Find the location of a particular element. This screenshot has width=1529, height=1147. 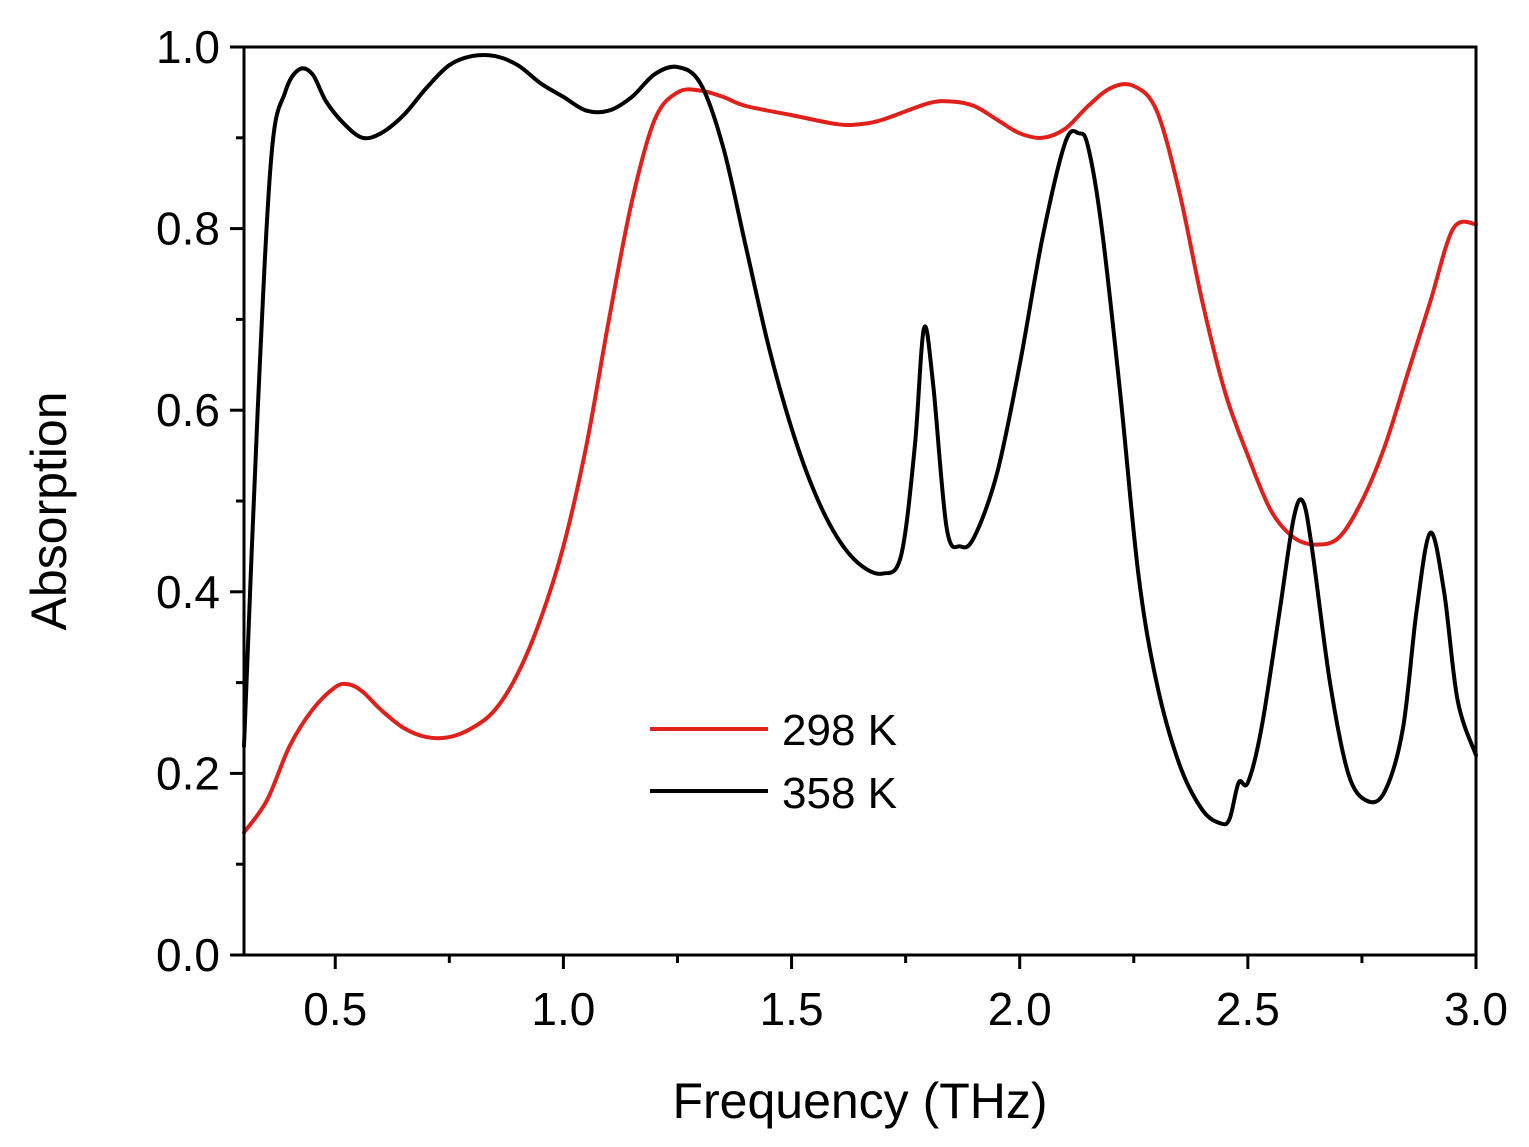

y-tick-label: 0.8 is located at coordinates (188, 229).